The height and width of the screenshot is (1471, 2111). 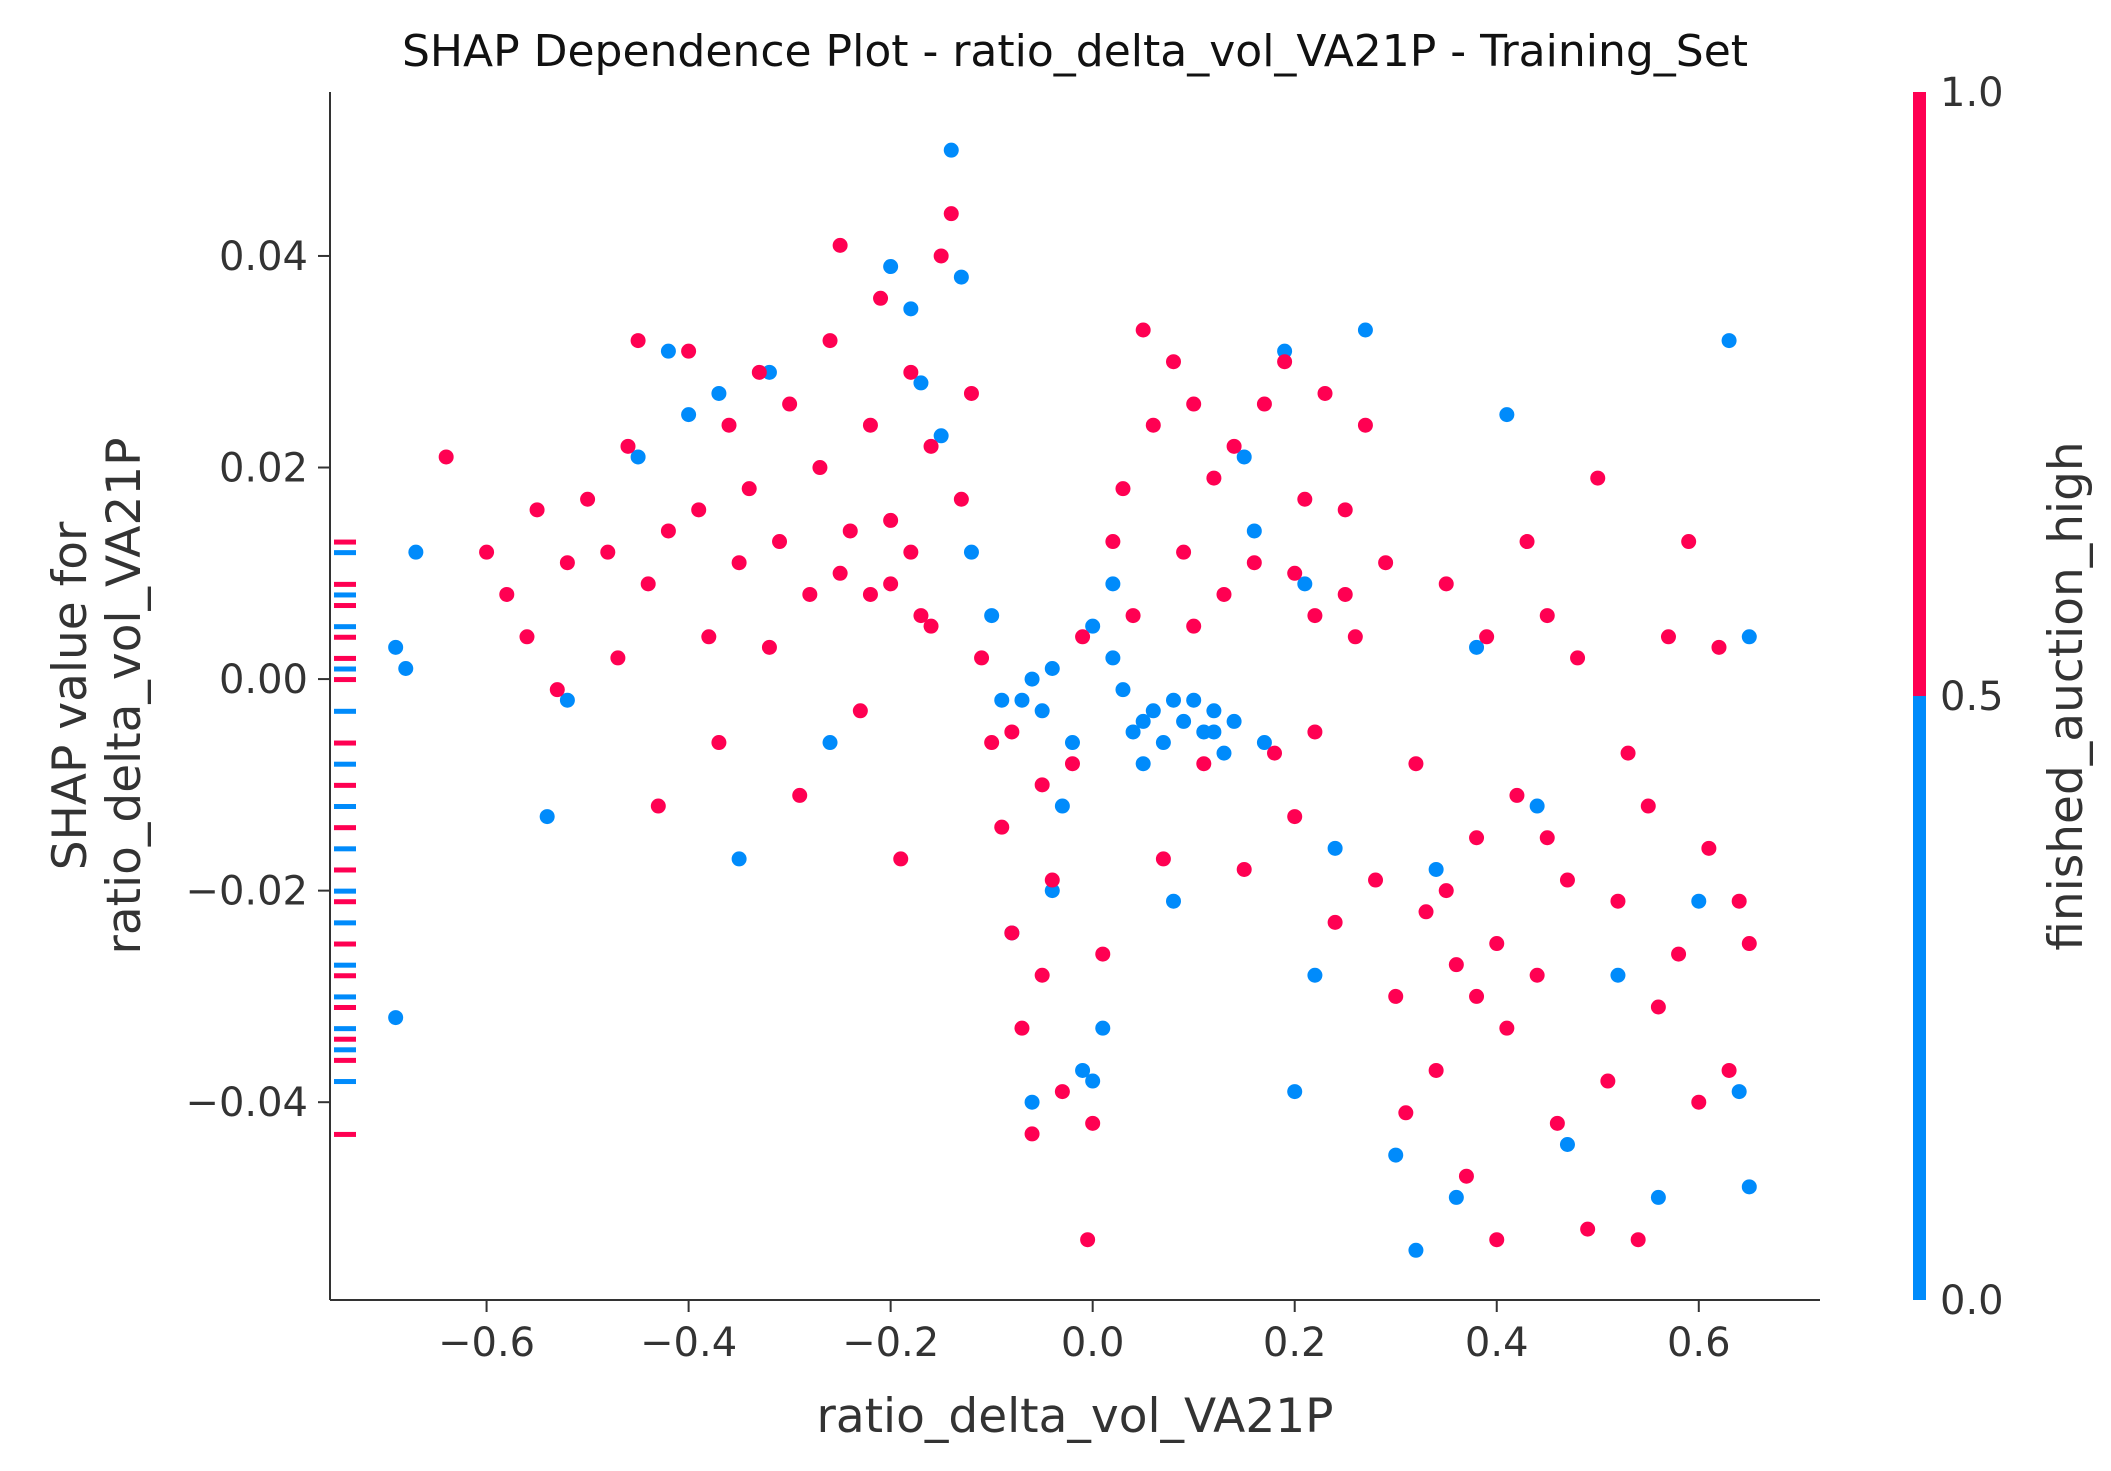 What do you see at coordinates (257, 680) in the screenshot?
I see `y-axis-ticks: 0.04 0.02 0.00 −0.02 −0.04` at bounding box center [257, 680].